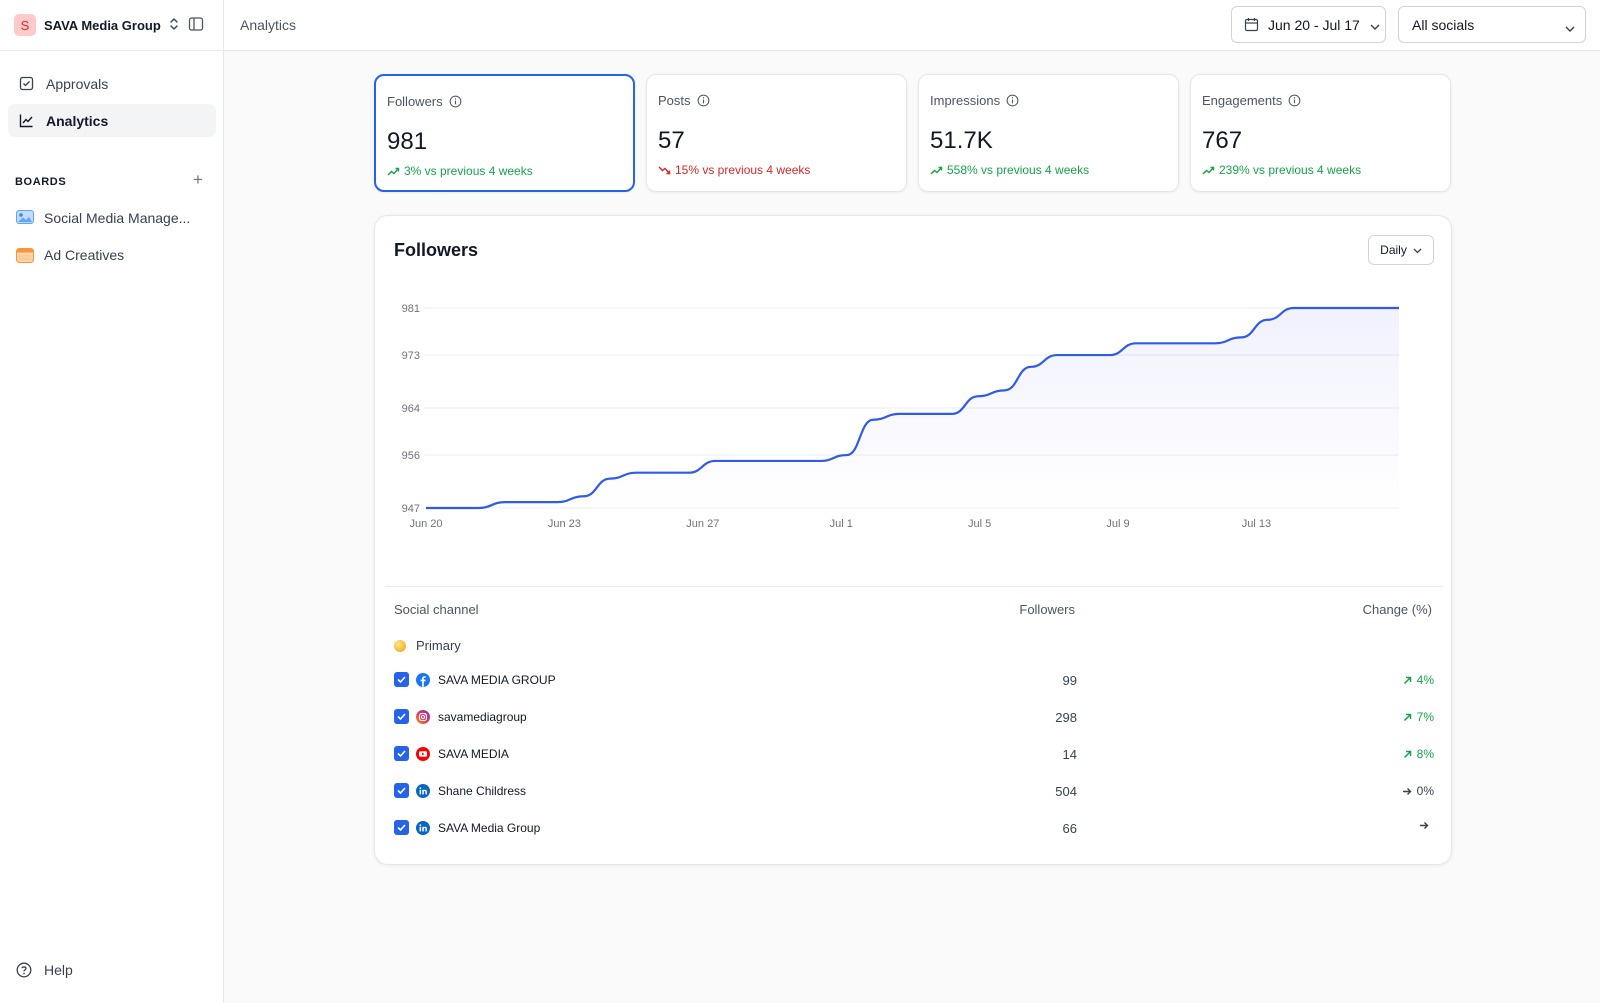 The height and width of the screenshot is (1003, 1600). Describe the element at coordinates (776, 133) in the screenshot. I see `stat-card-posts: Posts 57 15% vs previous 4 weeks` at that location.